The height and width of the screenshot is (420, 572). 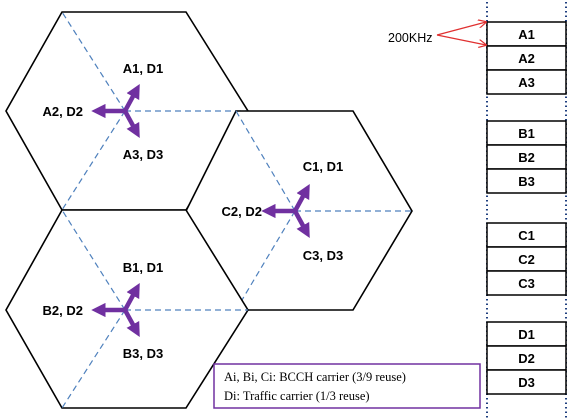 What do you see at coordinates (323, 255) in the screenshot?
I see `sector-label-lower: C3, D3` at bounding box center [323, 255].